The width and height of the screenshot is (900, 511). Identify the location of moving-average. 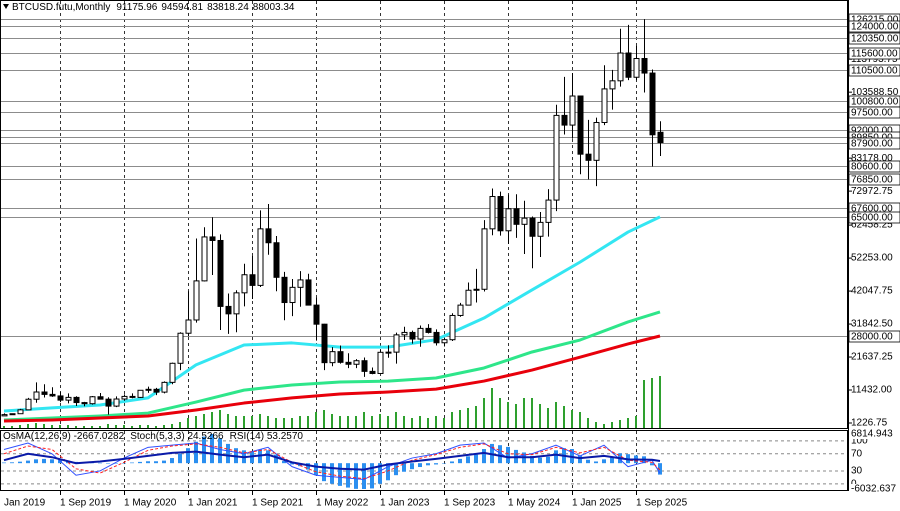
(332, 378).